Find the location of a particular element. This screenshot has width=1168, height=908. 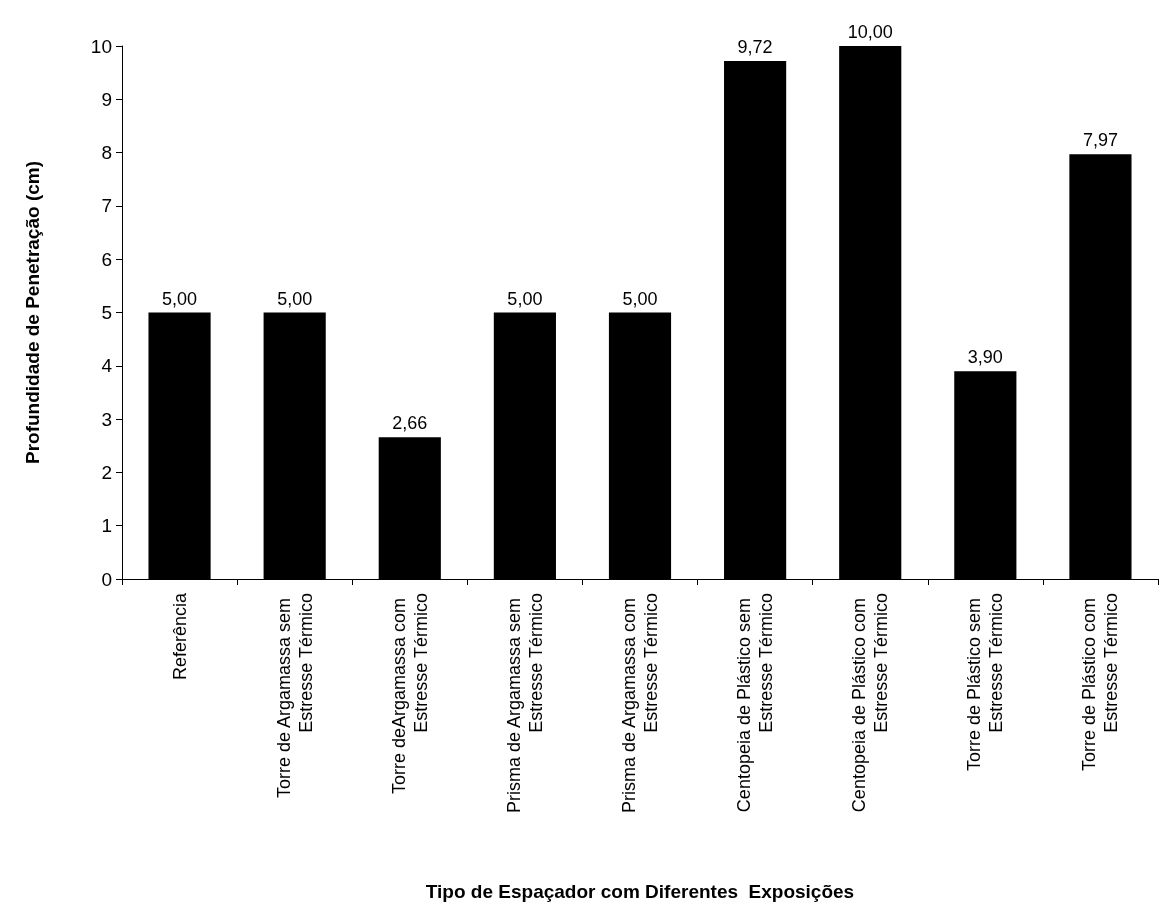

y-tick-label: 3 is located at coordinates (106, 419).